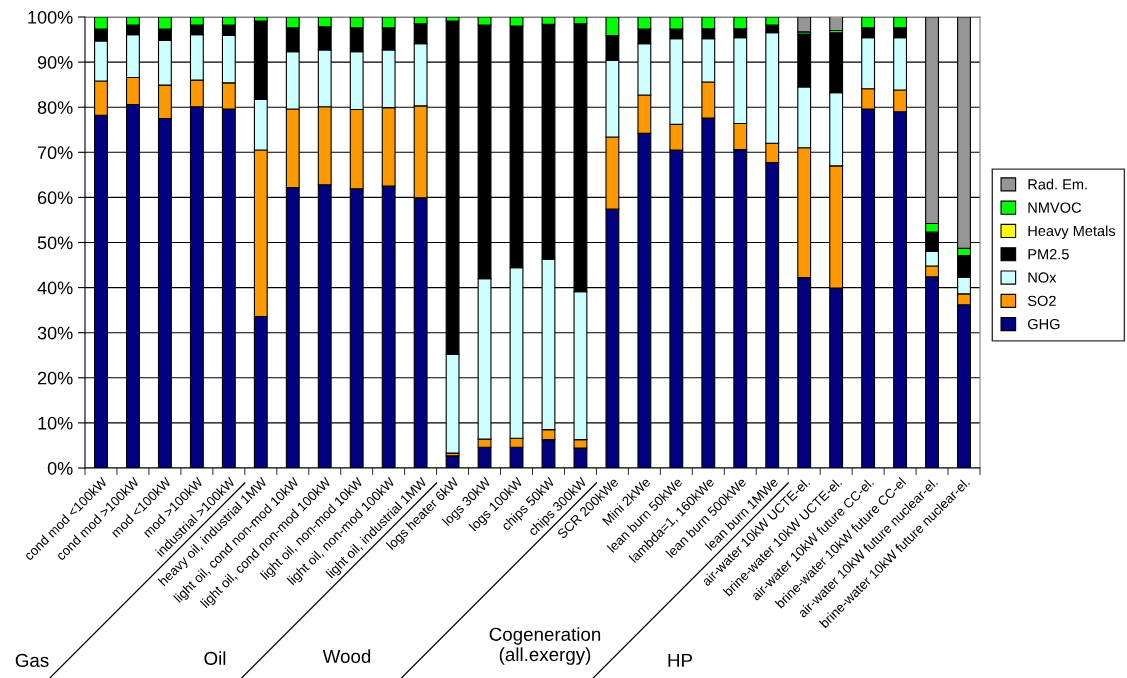 The image size is (1127, 678). Describe the element at coordinates (215, 658) in the screenshot. I see `text: Oil` at that location.